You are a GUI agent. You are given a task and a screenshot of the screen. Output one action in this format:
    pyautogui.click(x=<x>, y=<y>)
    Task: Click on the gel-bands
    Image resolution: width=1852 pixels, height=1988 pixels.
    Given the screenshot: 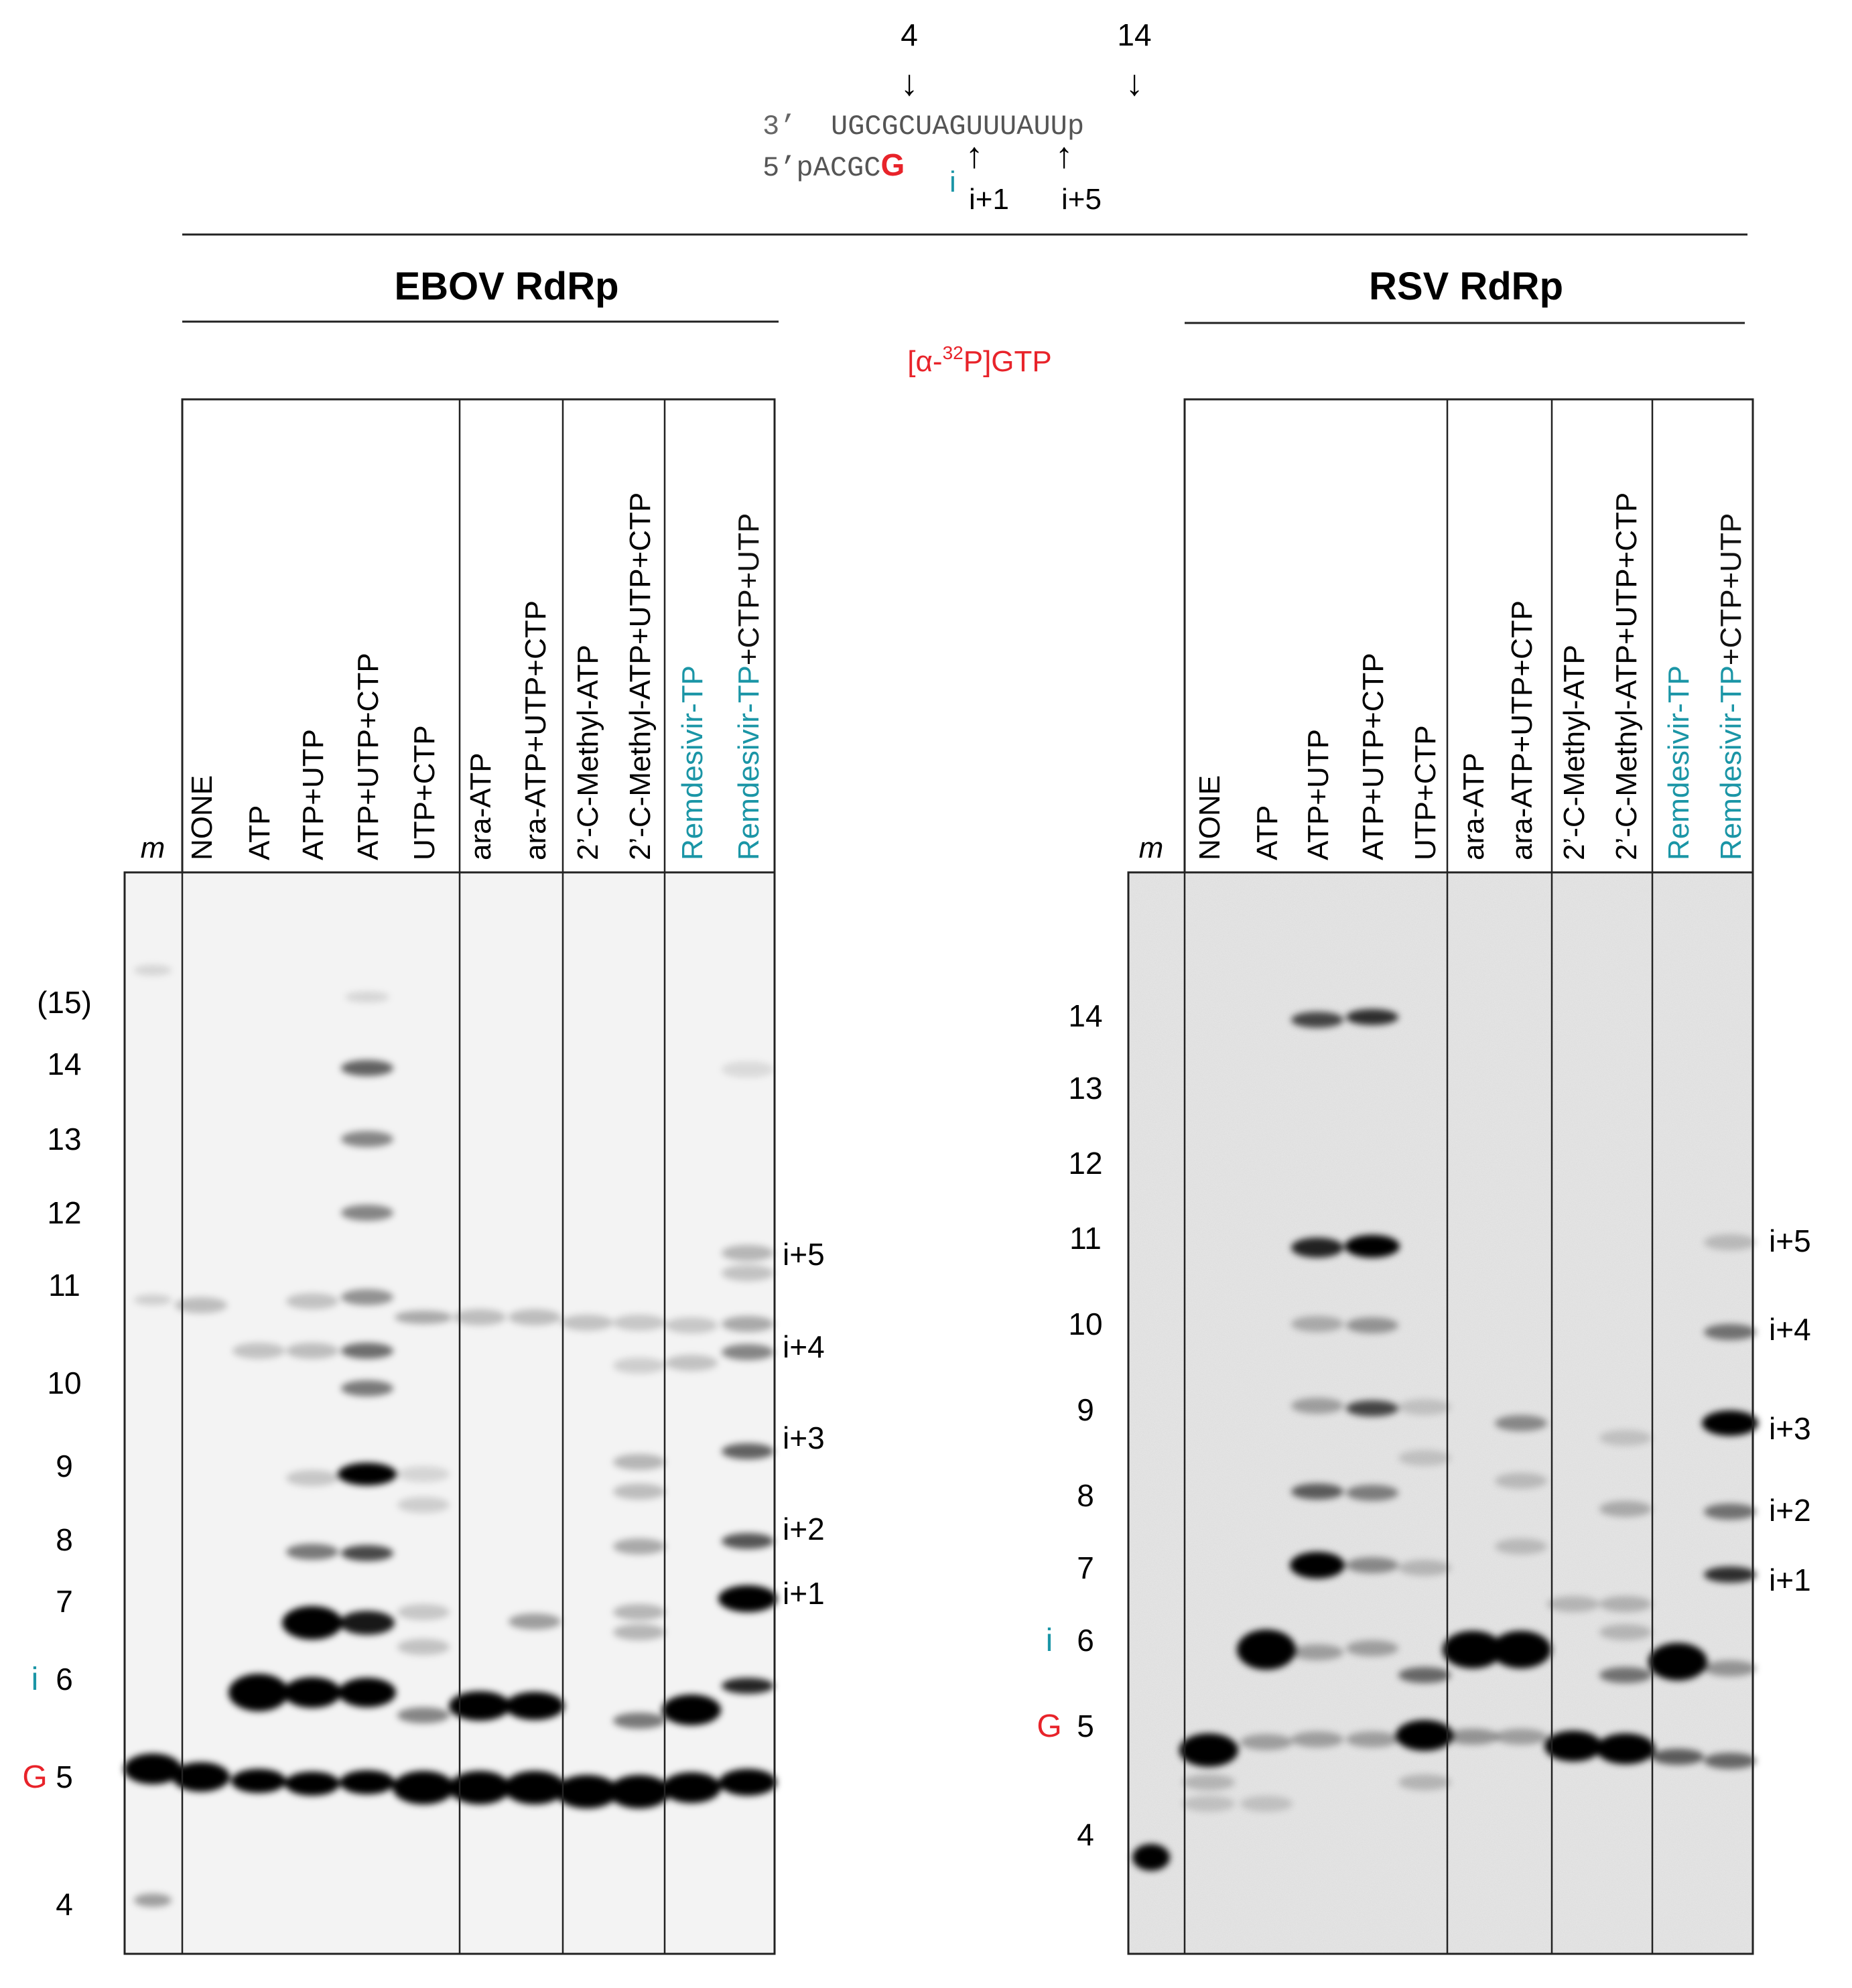 What is the action you would take?
    pyautogui.click(x=1445, y=1440)
    